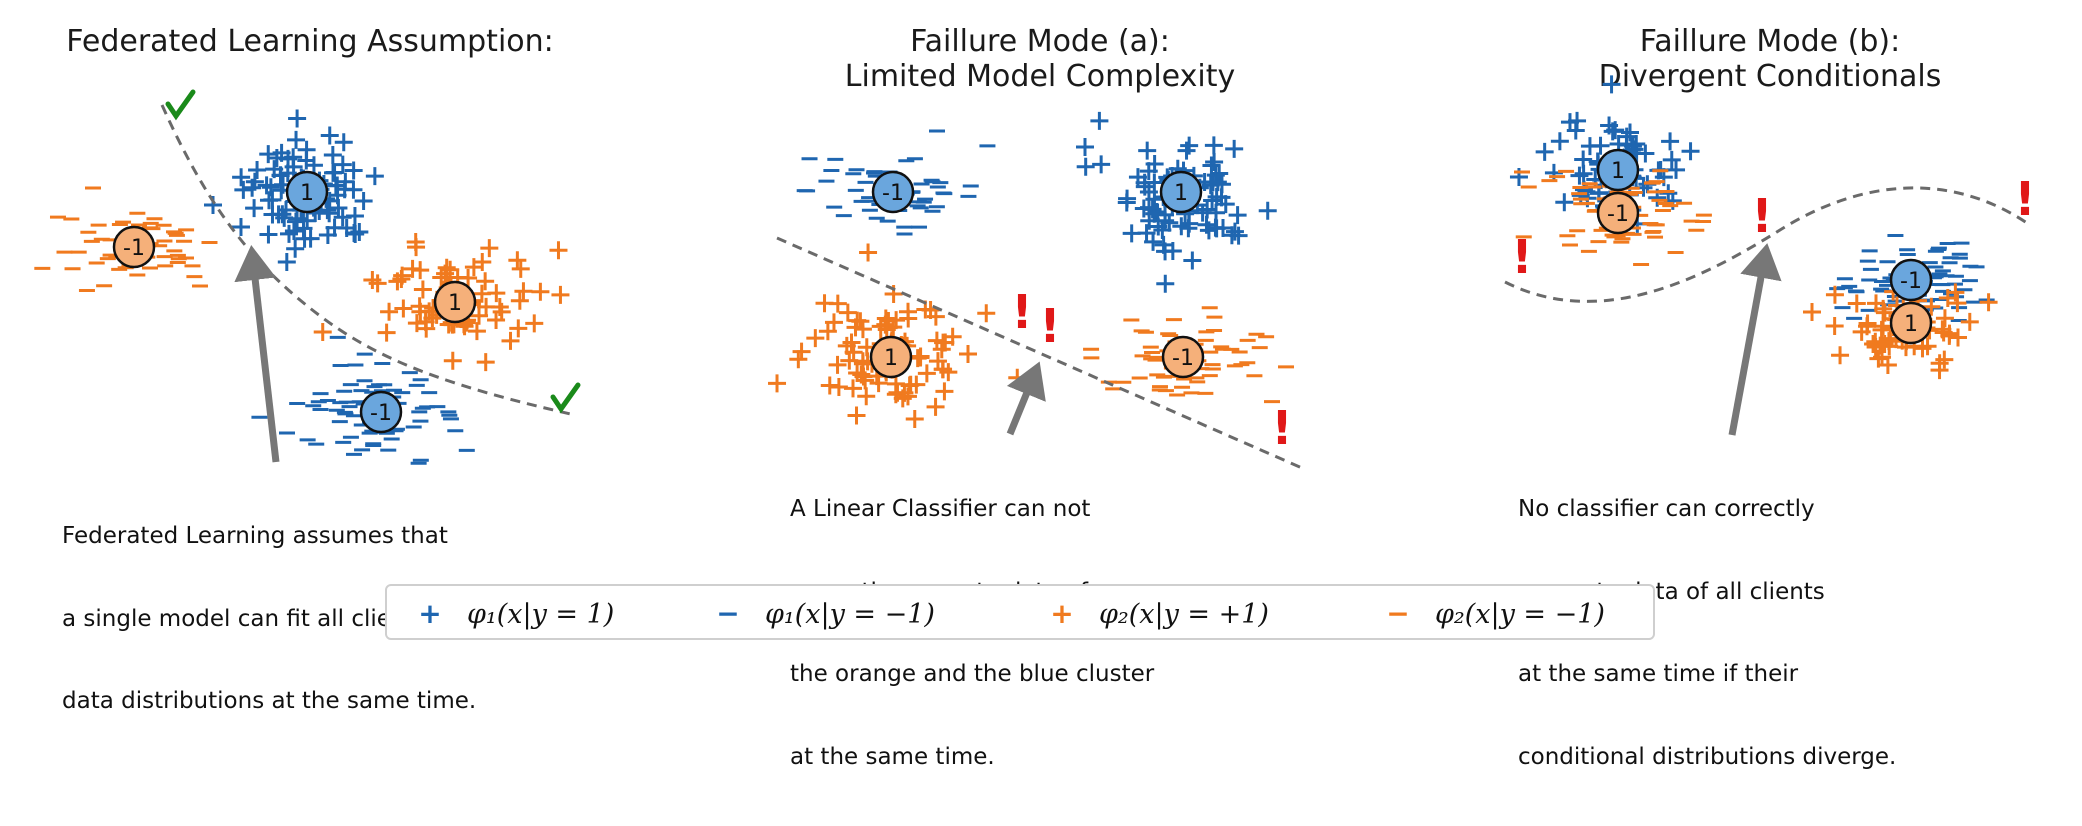 This screenshot has width=2082, height=826. What do you see at coordinates (565, 398) in the screenshot?
I see `check-icon` at bounding box center [565, 398].